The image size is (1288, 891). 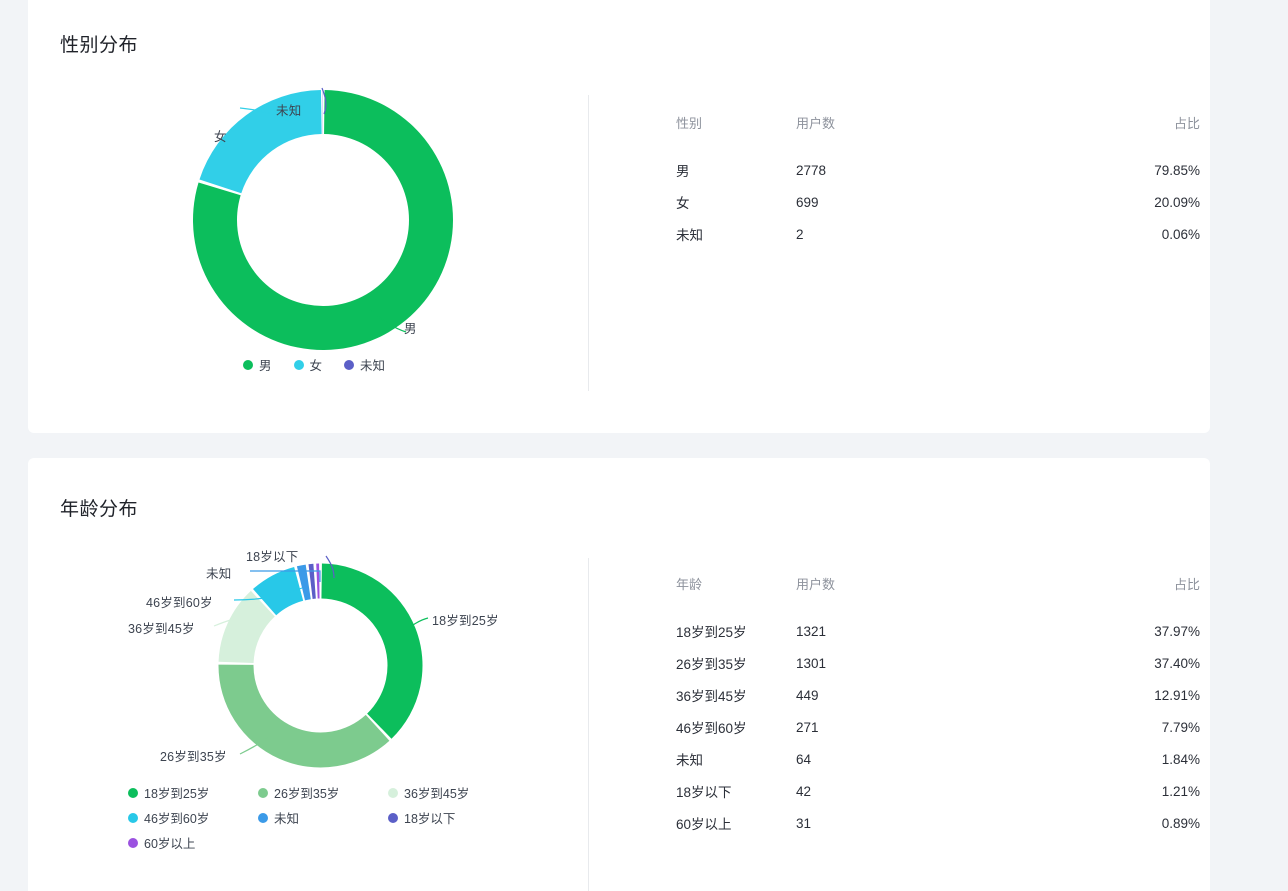 What do you see at coordinates (711, 664) in the screenshot?
I see `age-cell-name: 26岁到35岁` at bounding box center [711, 664].